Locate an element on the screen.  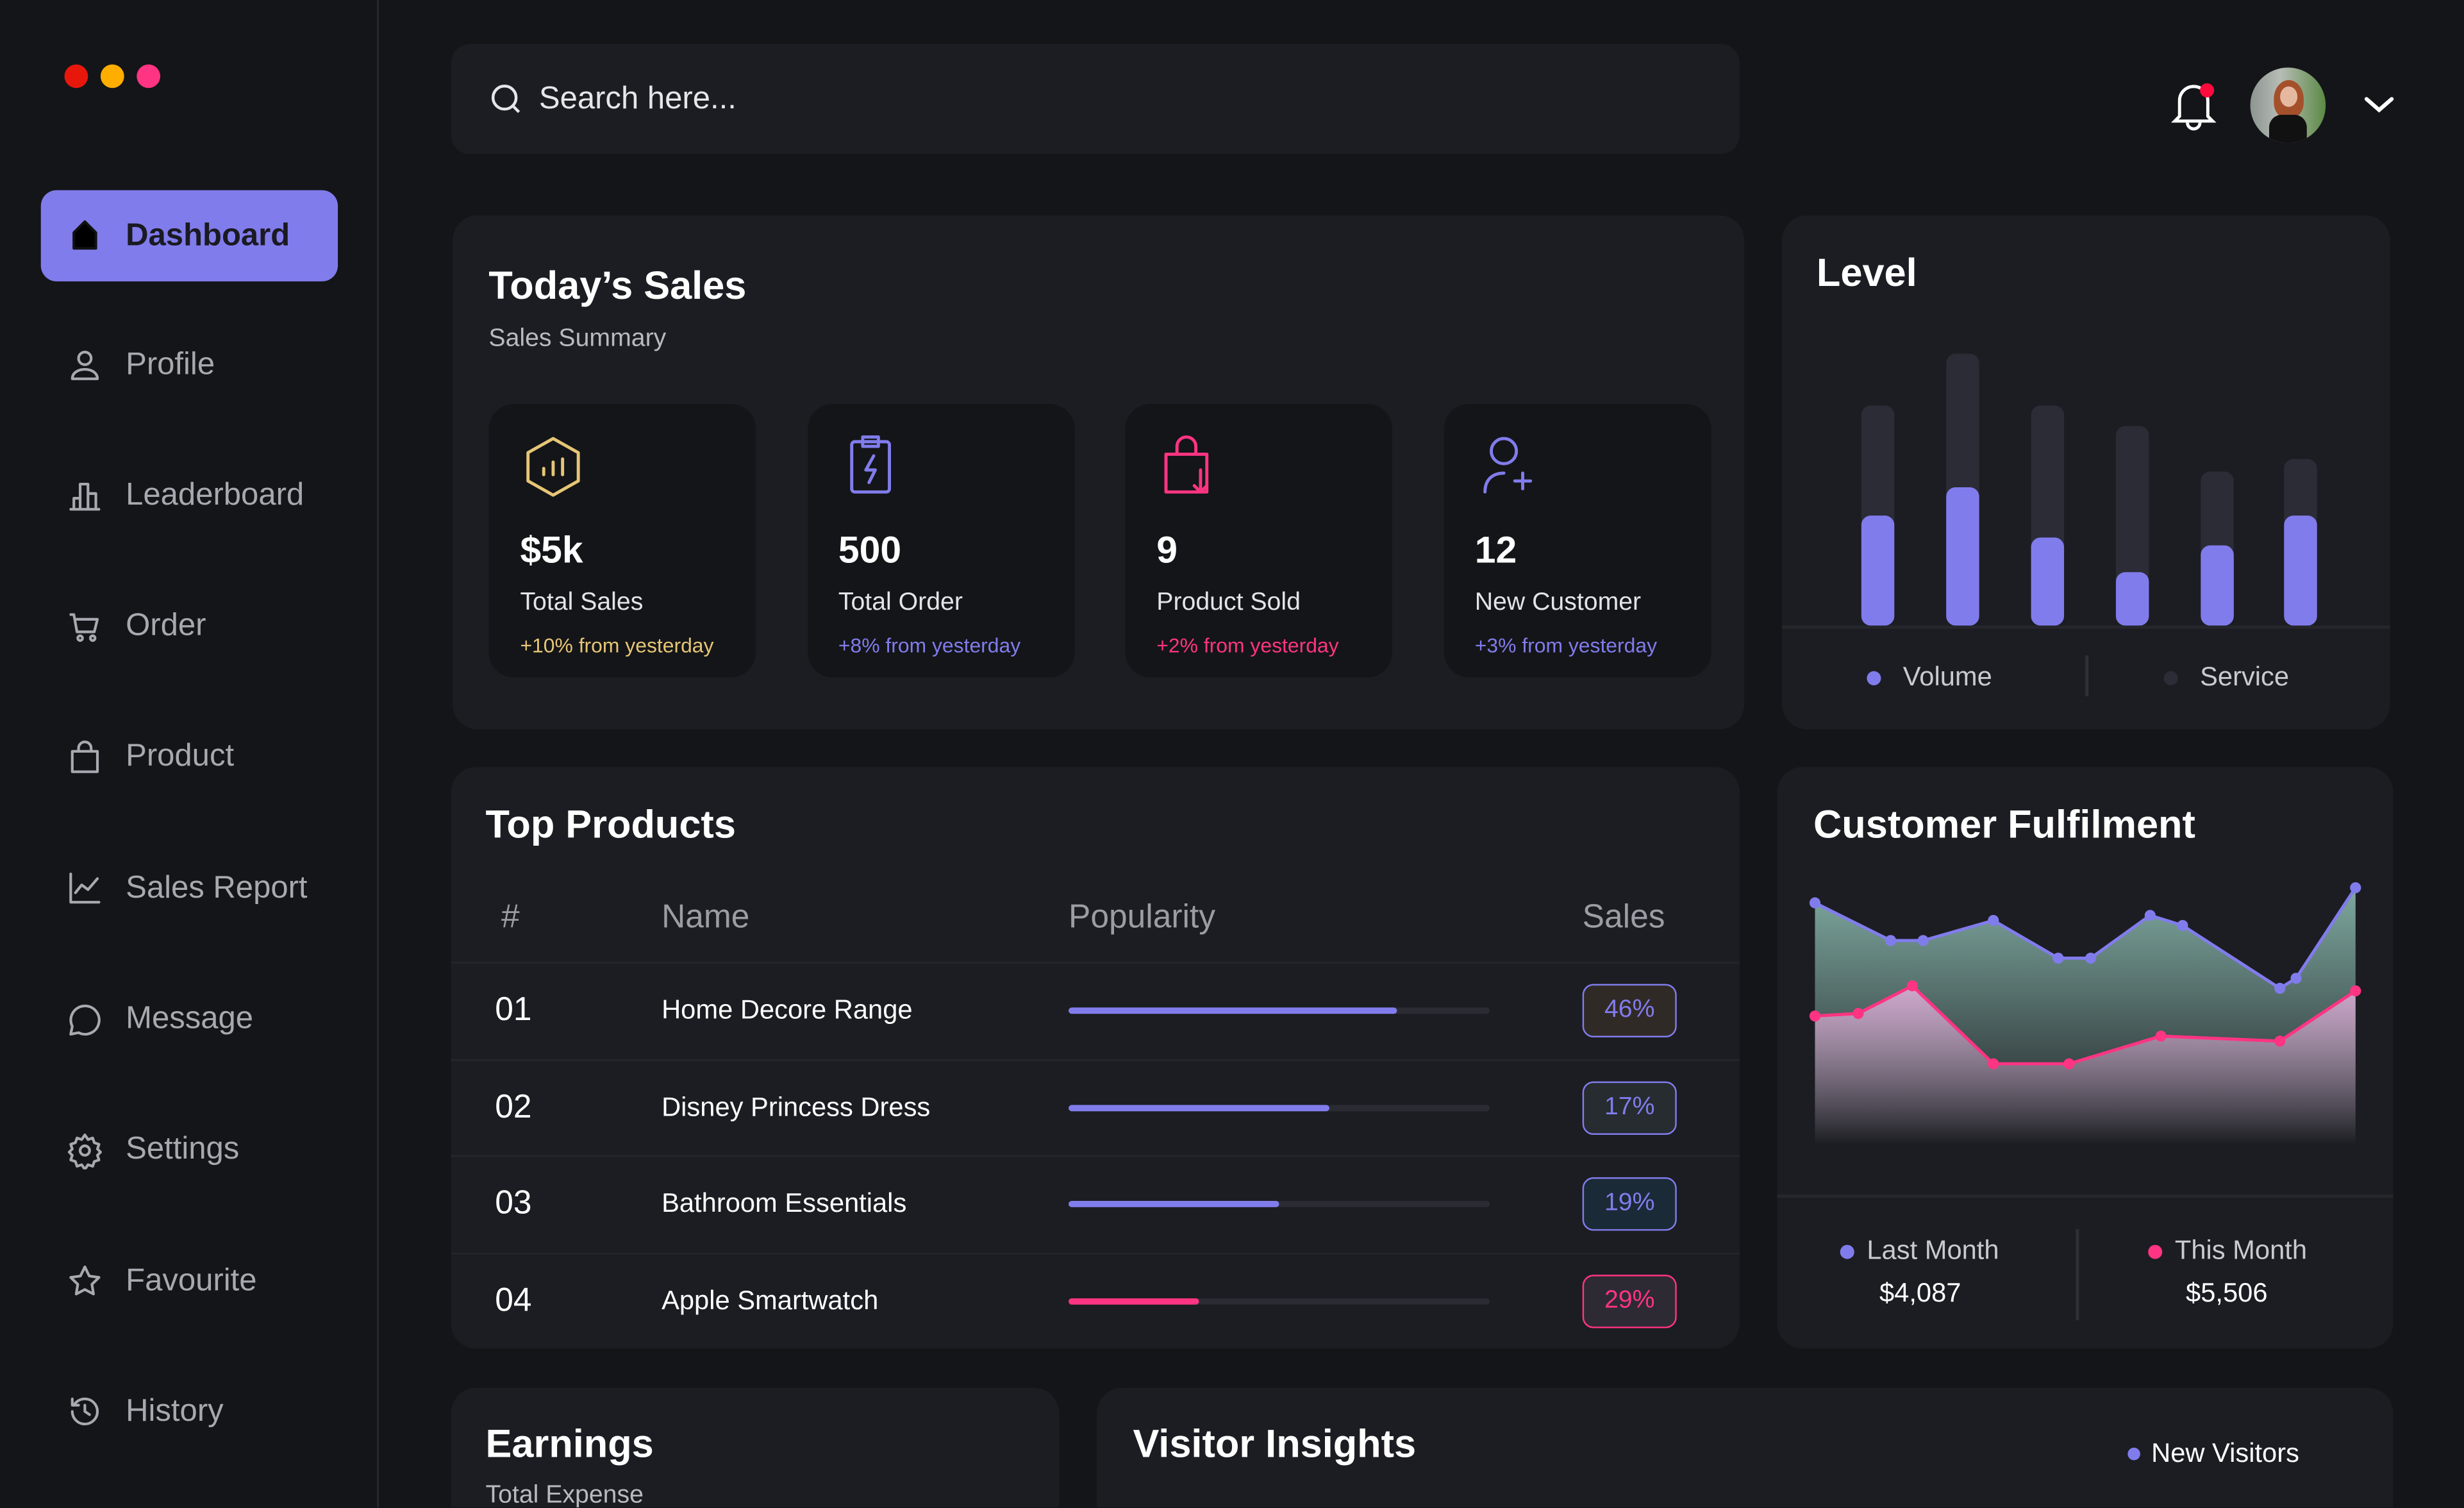
sidebar-item-settings: Settings is located at coordinates (190, 1150).